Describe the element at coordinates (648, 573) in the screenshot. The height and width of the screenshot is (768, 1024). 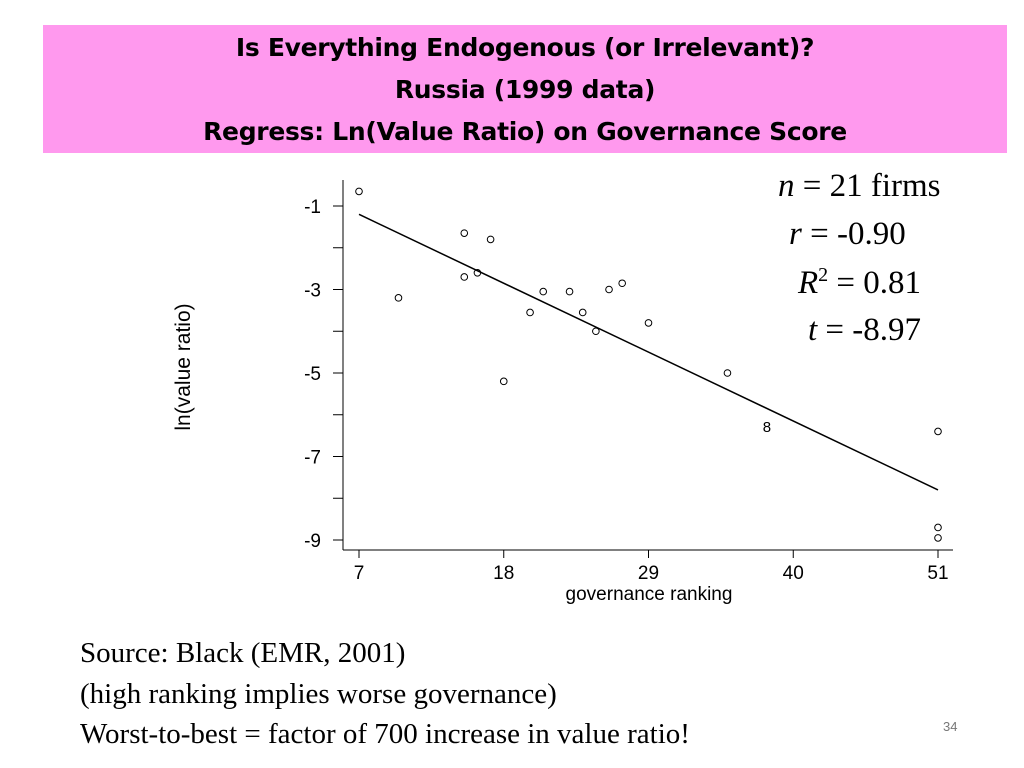
I see `x-tick-label: 29` at that location.